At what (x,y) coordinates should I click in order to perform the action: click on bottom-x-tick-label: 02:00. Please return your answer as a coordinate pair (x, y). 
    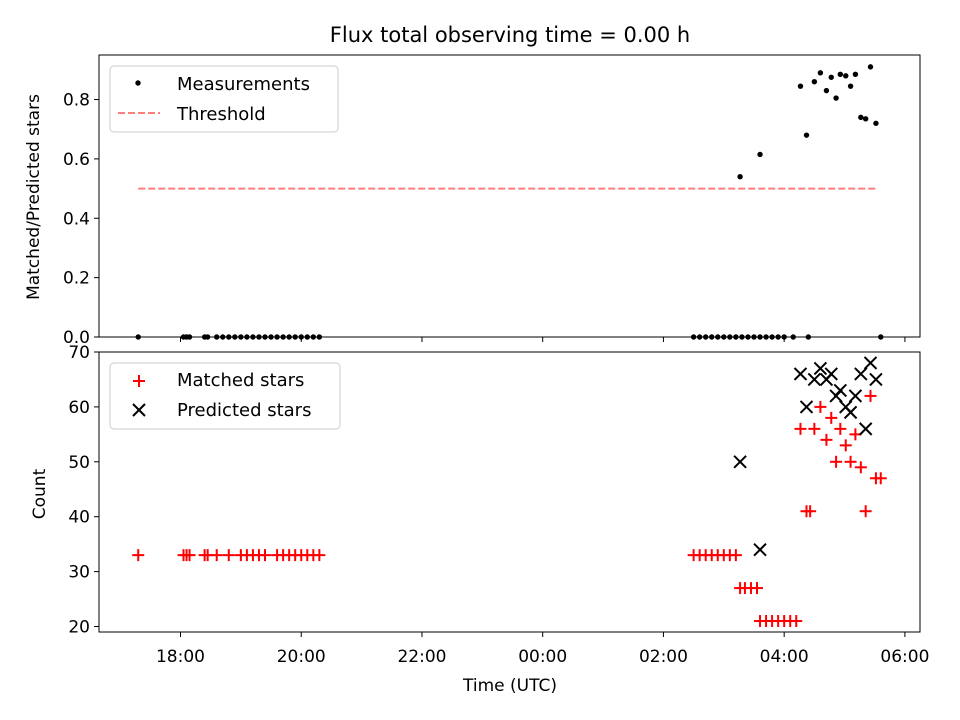
    Looking at the image, I should click on (663, 657).